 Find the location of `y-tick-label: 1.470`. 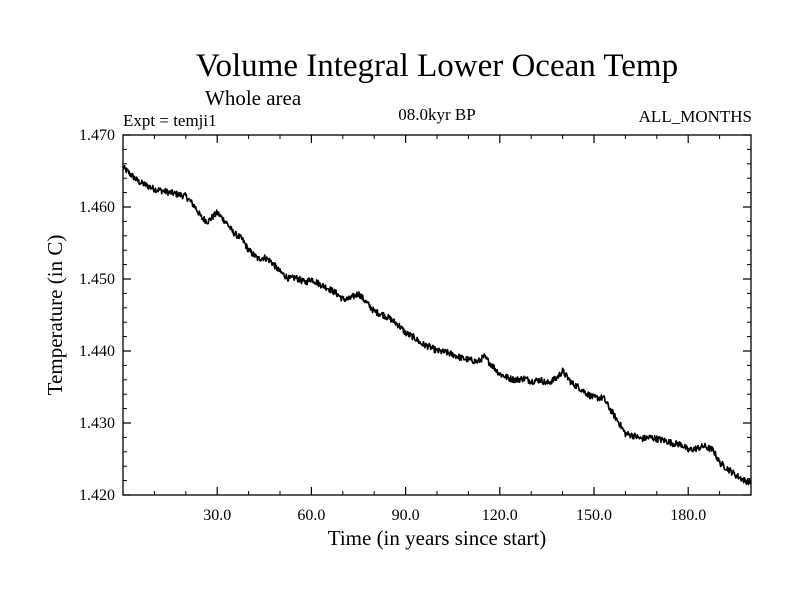

y-tick-label: 1.470 is located at coordinates (97, 135).